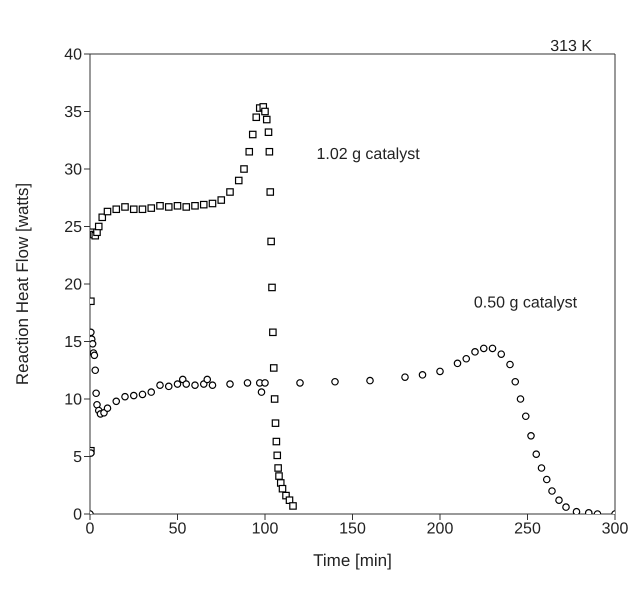  Describe the element at coordinates (526, 303) in the screenshot. I see `text: 0.50 g catalyst` at that location.